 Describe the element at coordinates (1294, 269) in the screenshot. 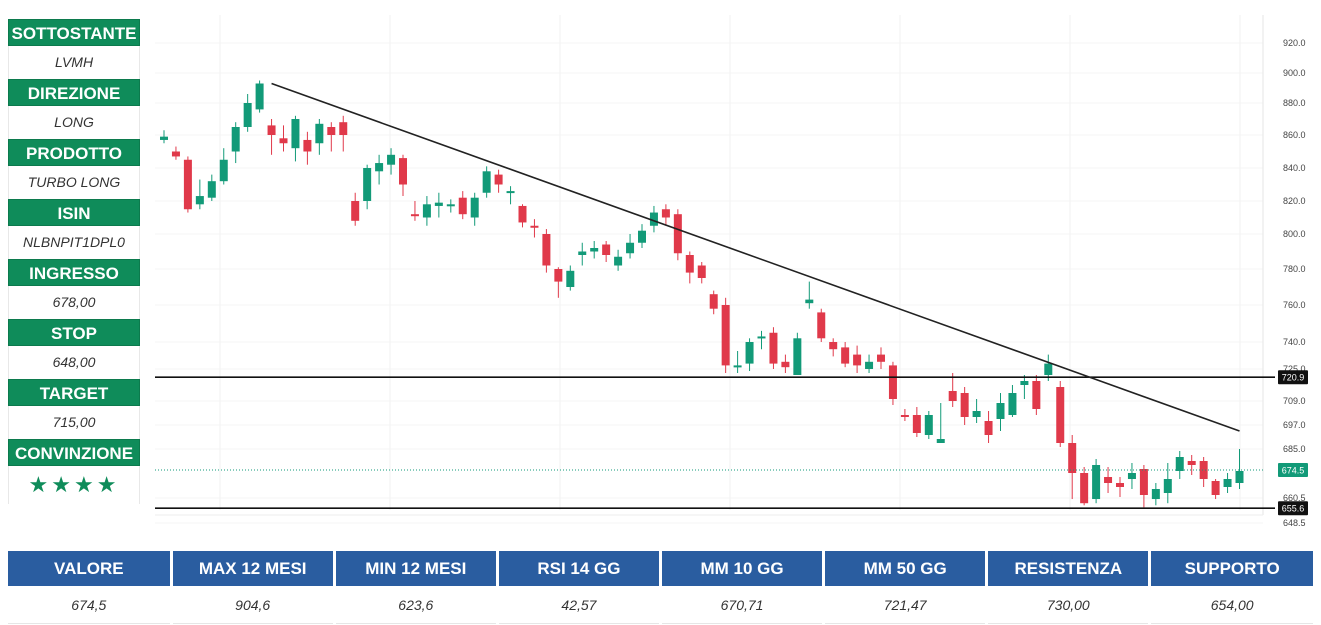

I see `y-tick-label: 780.0` at that location.